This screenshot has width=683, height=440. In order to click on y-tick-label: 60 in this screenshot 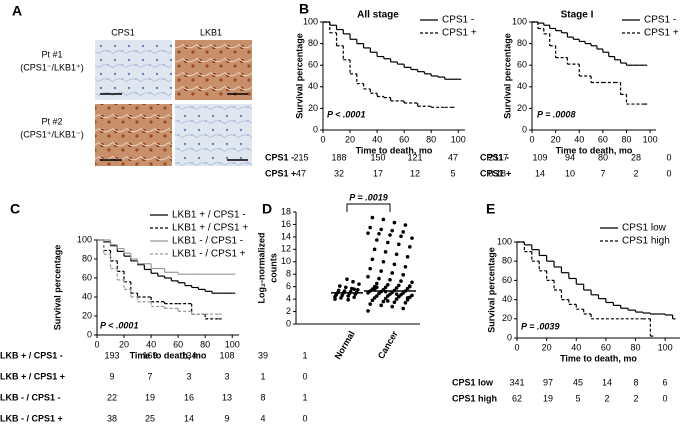, I will do `click(87, 277)`.